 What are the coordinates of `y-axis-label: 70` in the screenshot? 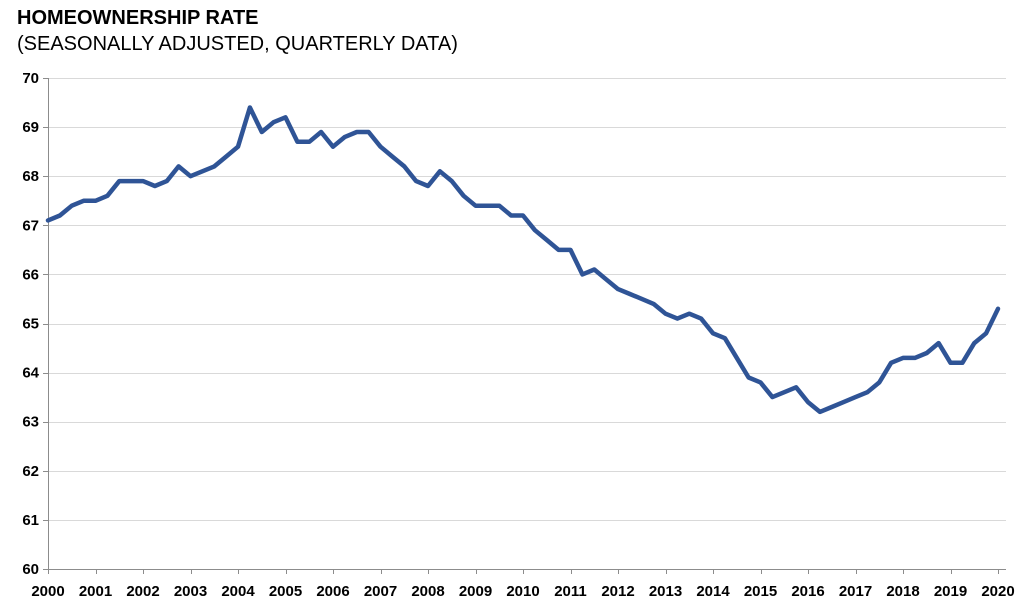 It's located at (30, 78).